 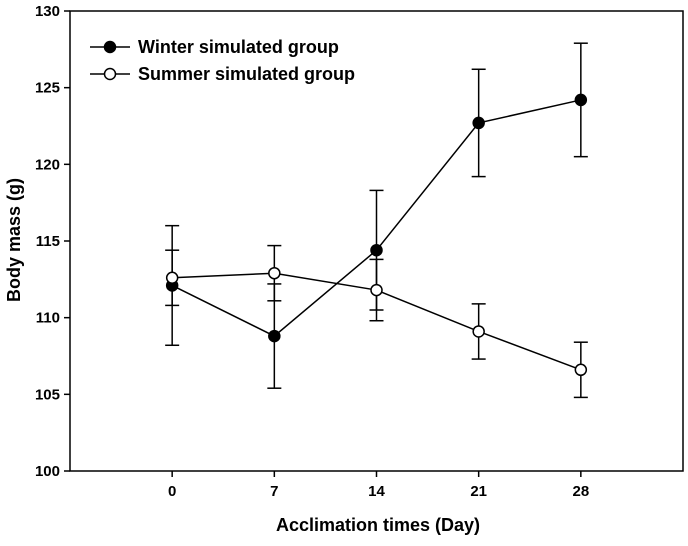 What do you see at coordinates (478, 491) in the screenshot?
I see `x-tick-label: 21` at bounding box center [478, 491].